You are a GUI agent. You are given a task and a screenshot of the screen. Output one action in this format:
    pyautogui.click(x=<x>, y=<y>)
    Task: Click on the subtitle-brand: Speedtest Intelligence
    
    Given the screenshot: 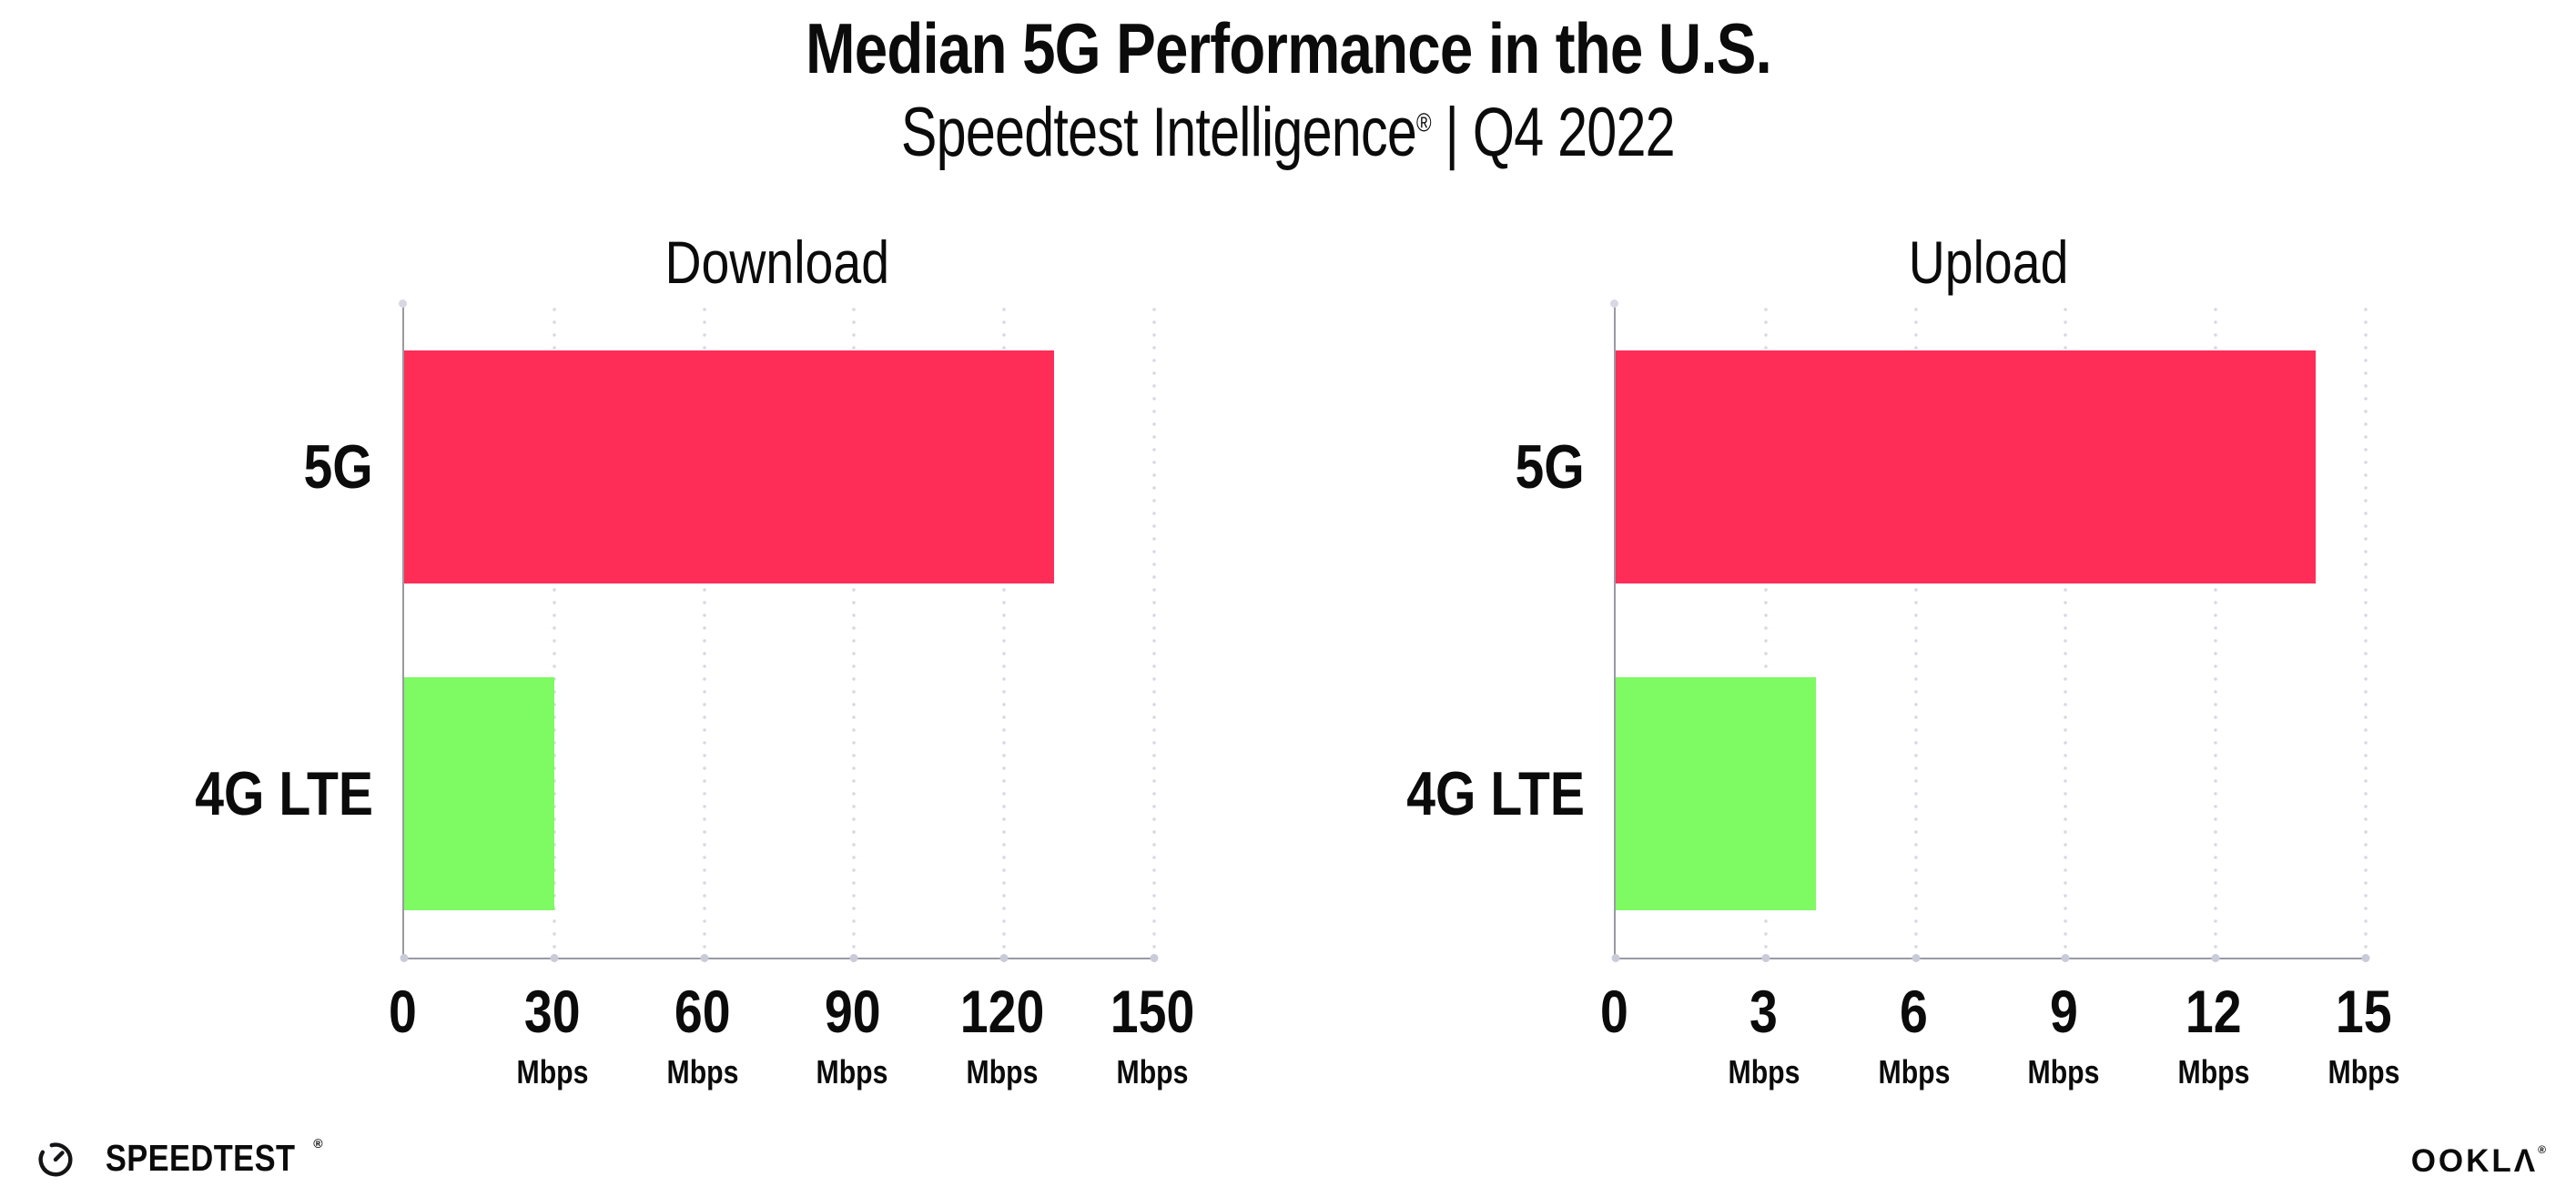 What is the action you would take?
    pyautogui.click(x=1159, y=132)
    